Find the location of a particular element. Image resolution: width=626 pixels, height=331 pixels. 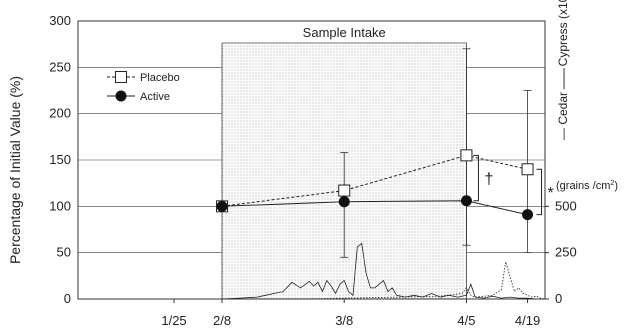

x-tick-label: 1/25 is located at coordinates (173, 320).